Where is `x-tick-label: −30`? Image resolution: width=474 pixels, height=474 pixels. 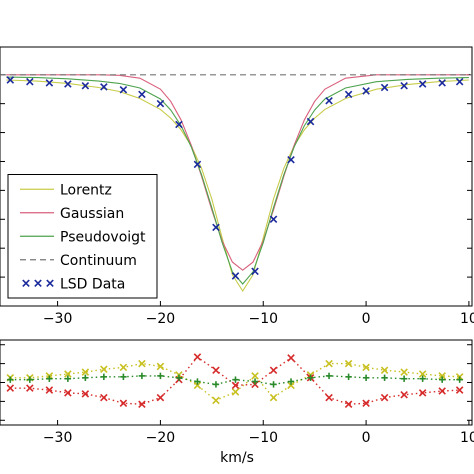
x-tick-label: −30 is located at coordinates (58, 438).